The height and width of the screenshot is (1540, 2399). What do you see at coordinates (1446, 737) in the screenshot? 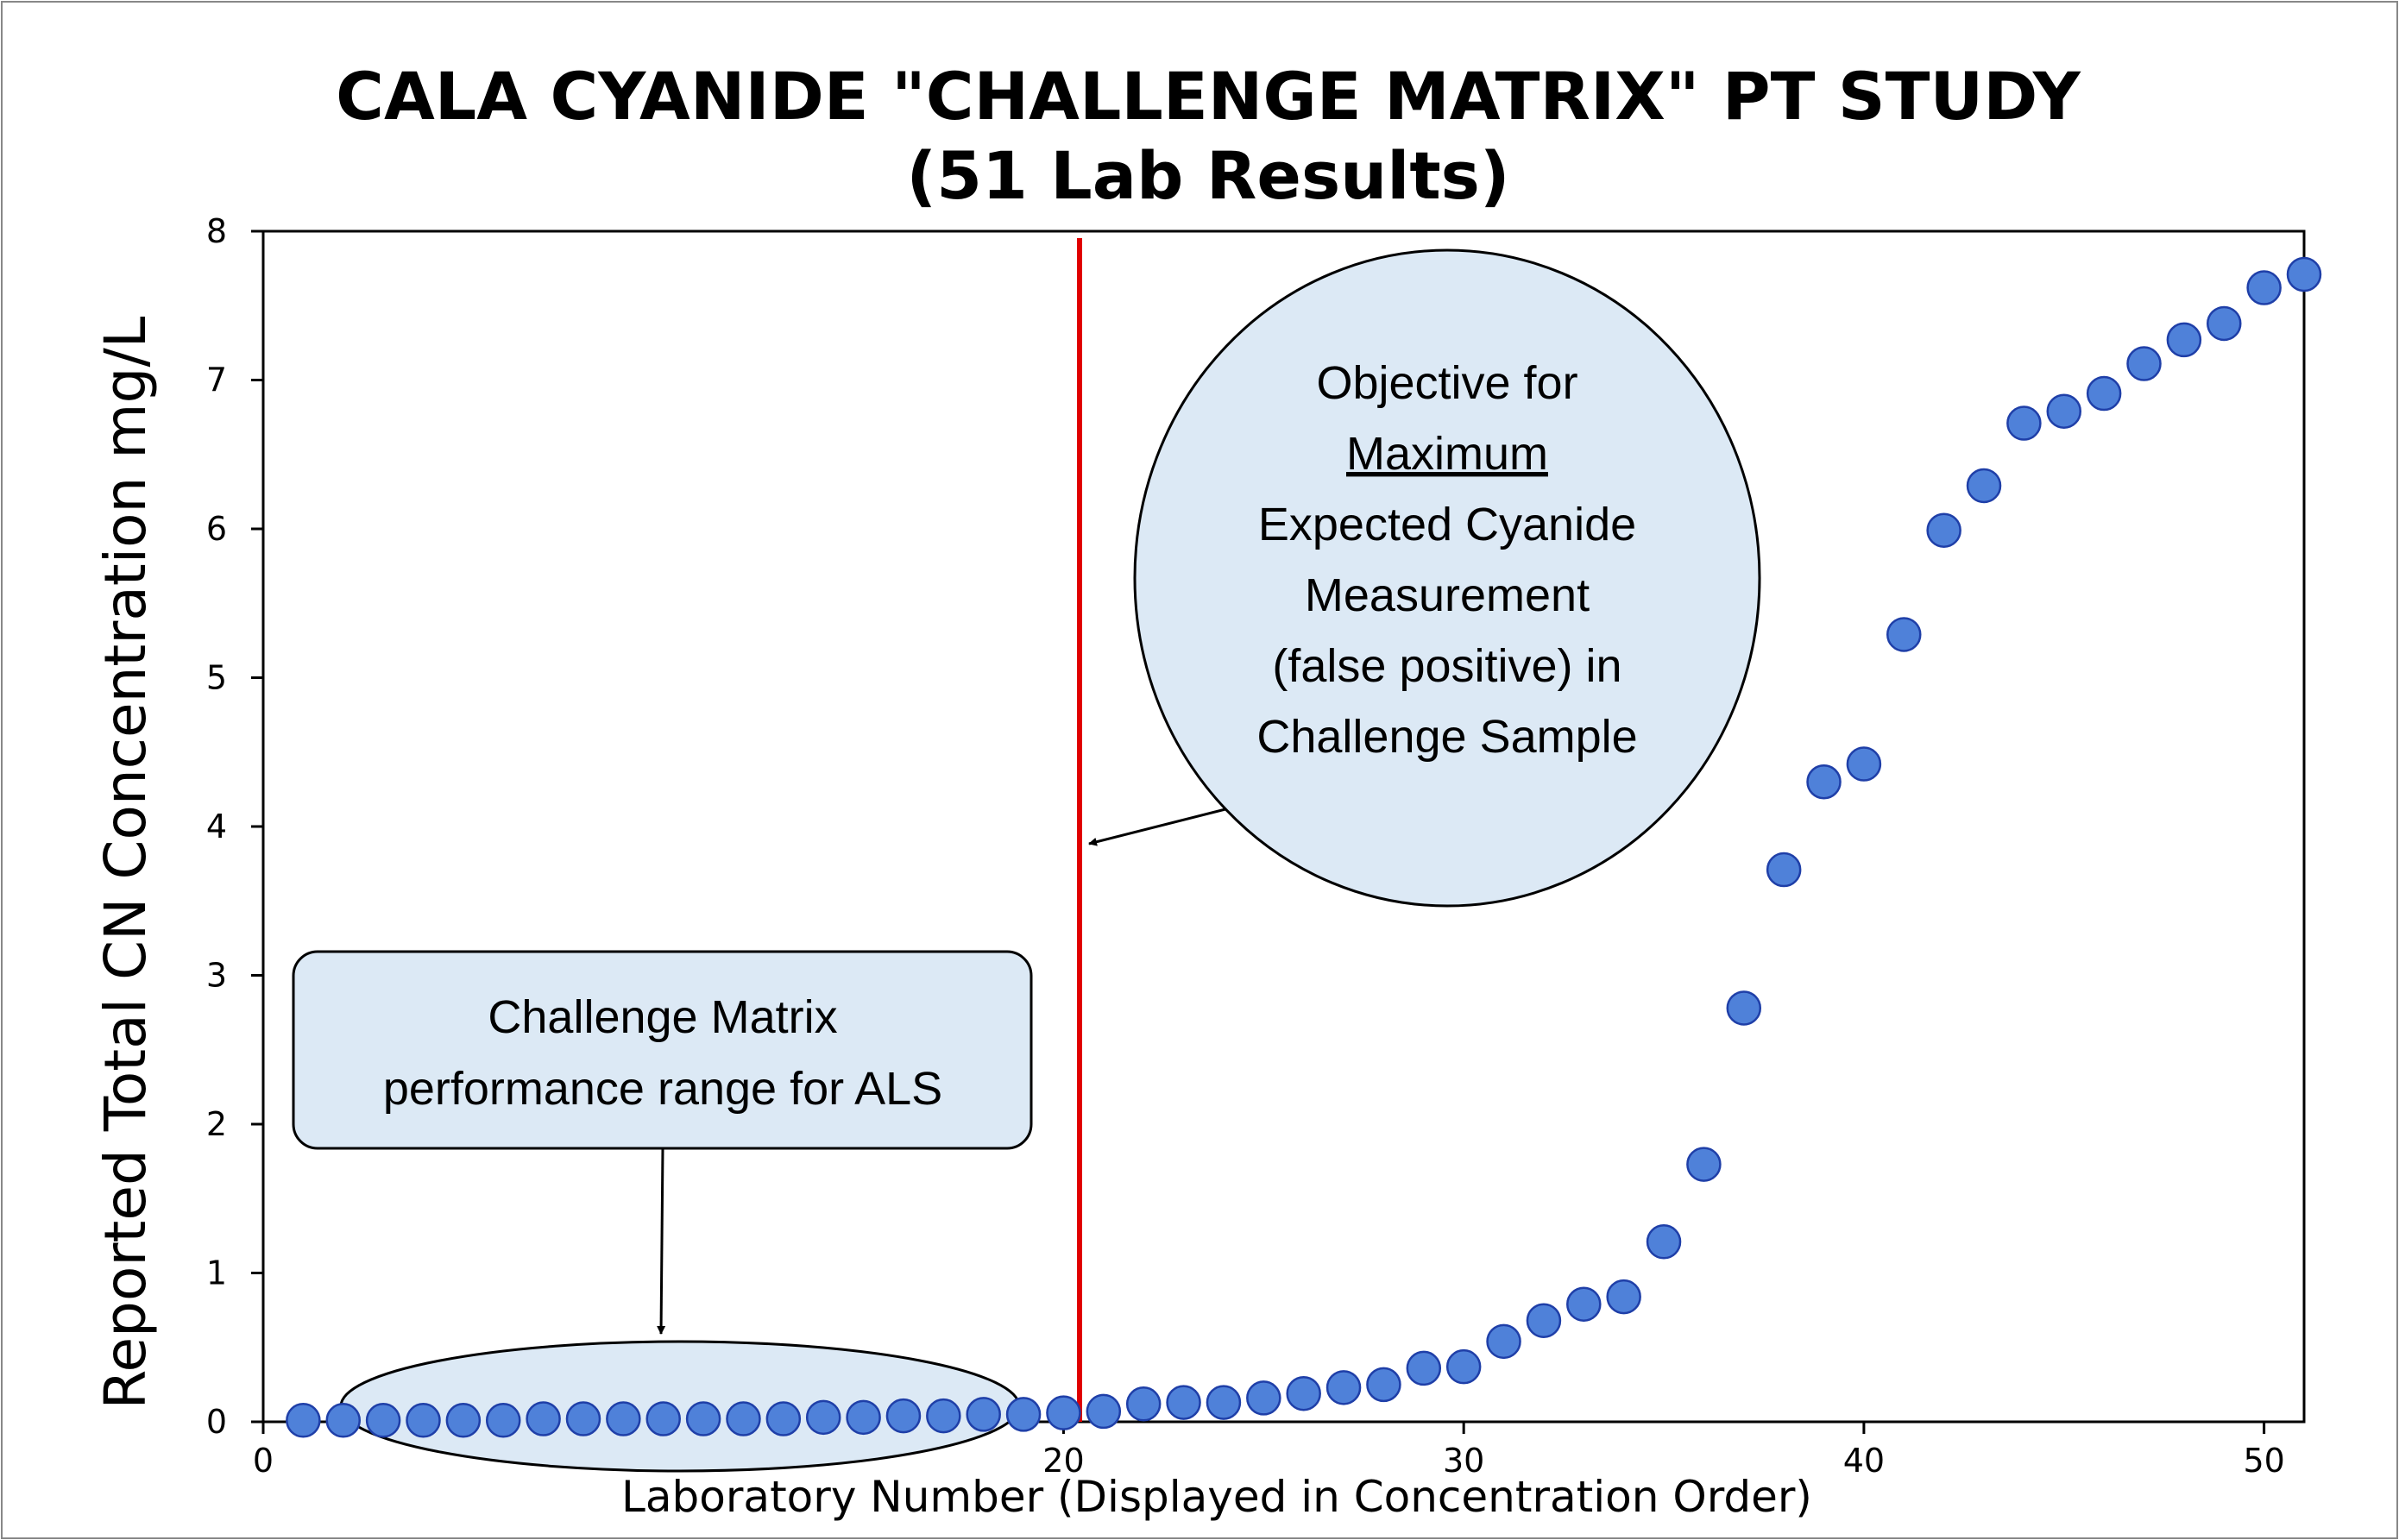
I see `objective-line-6: Challenge Sample` at bounding box center [1446, 737].